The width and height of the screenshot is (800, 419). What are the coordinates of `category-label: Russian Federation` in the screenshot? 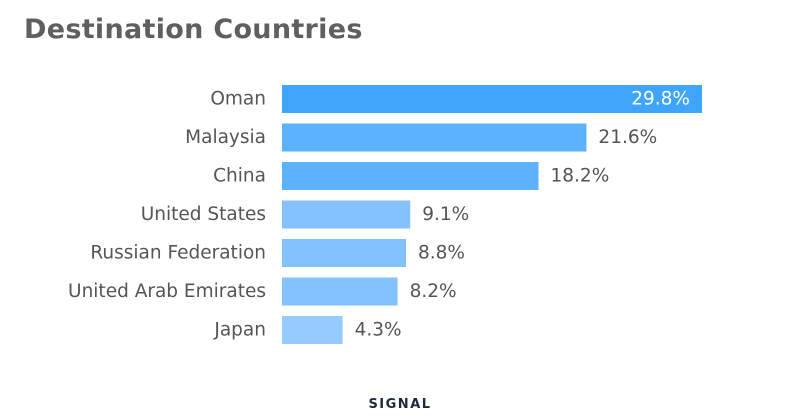 It's located at (178, 253).